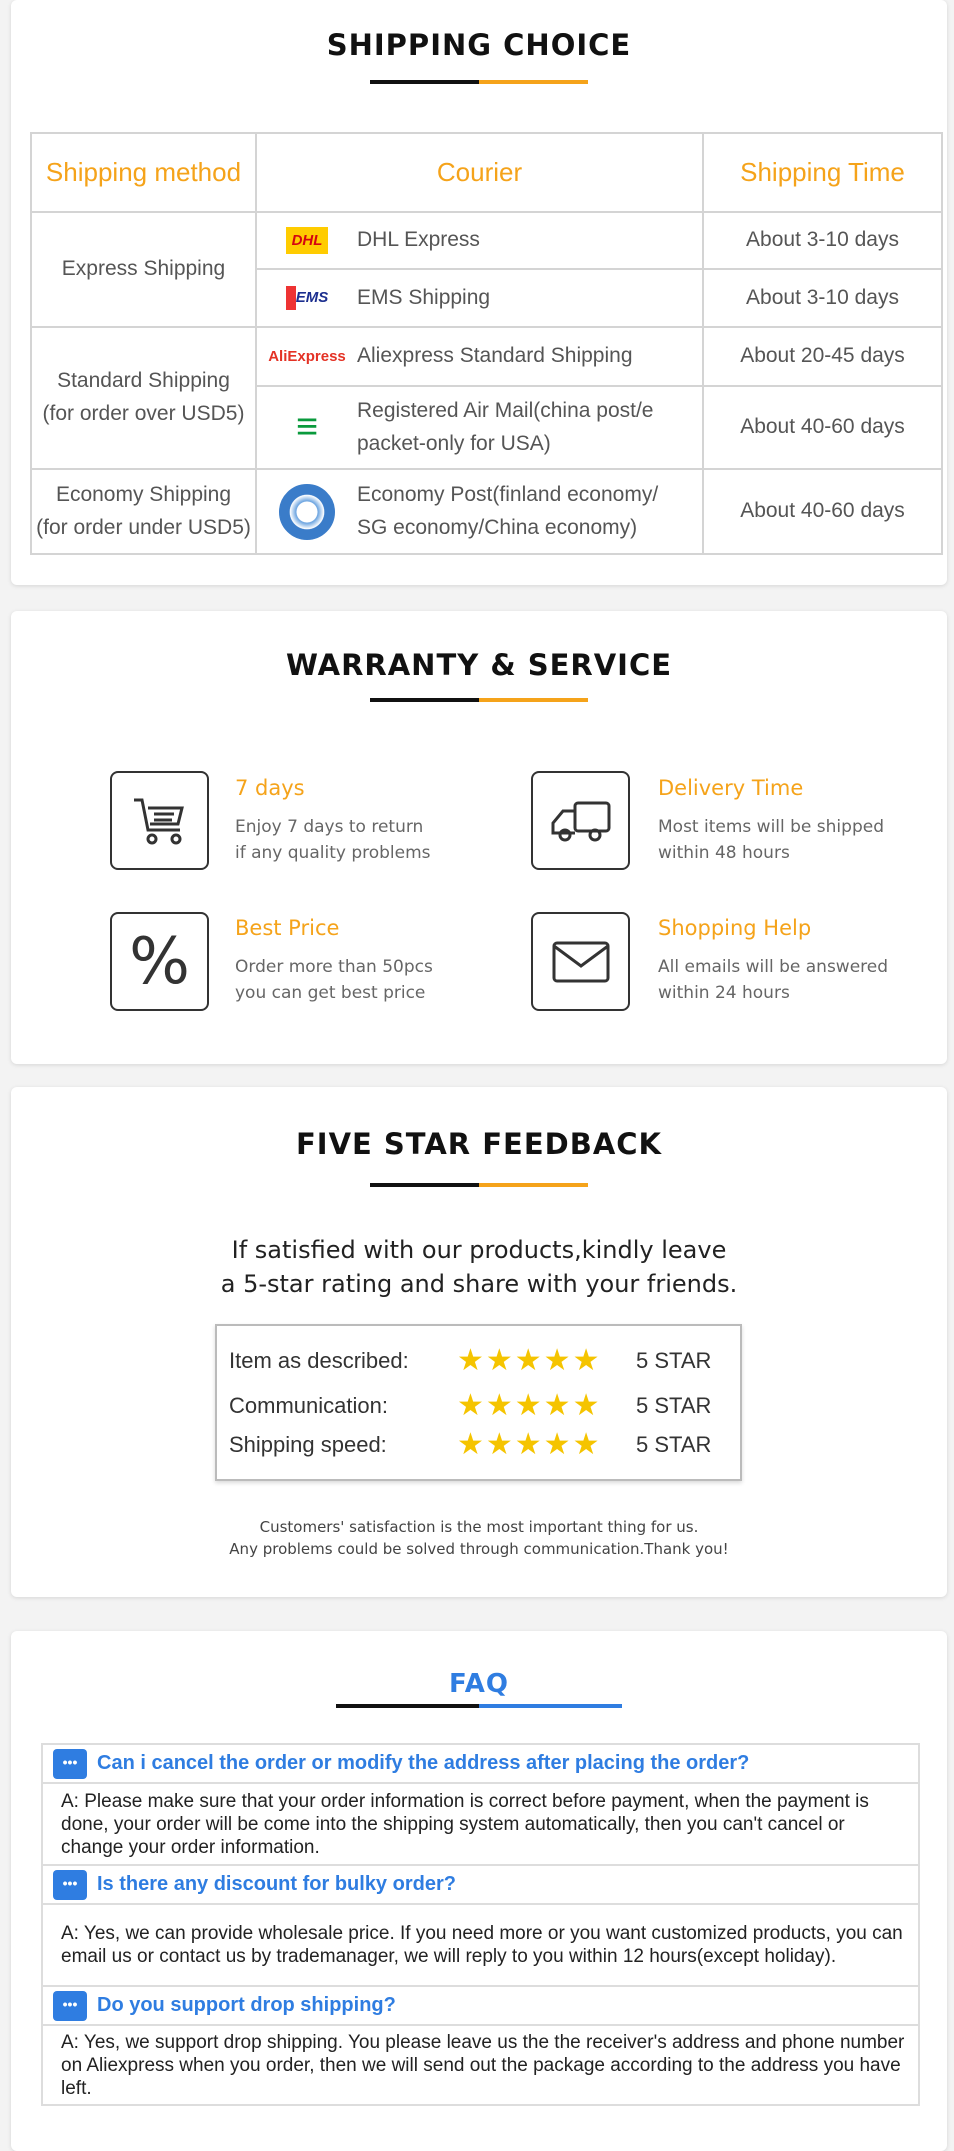 Image resolution: width=954 pixels, height=2151 pixels. I want to click on section-title: FIVE STAR FEEDBACK, so click(479, 1144).